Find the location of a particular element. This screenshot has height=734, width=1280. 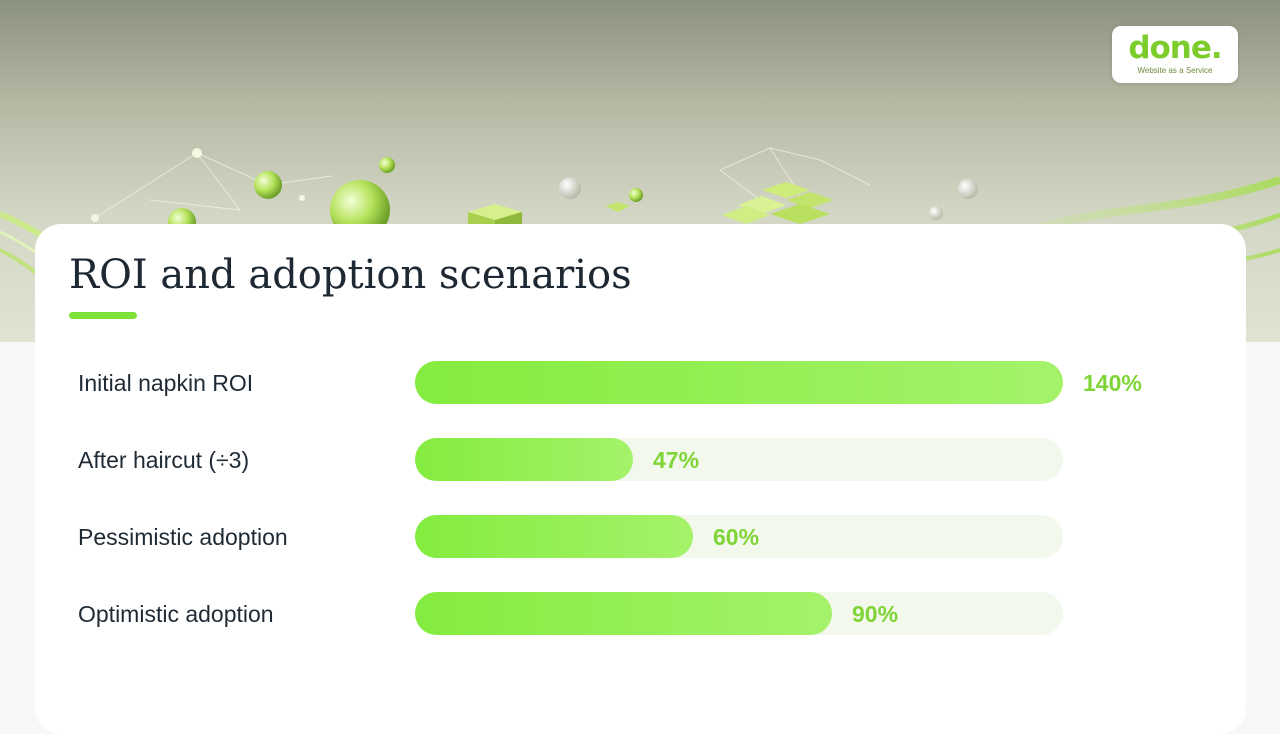

title-underline is located at coordinates (103, 315).